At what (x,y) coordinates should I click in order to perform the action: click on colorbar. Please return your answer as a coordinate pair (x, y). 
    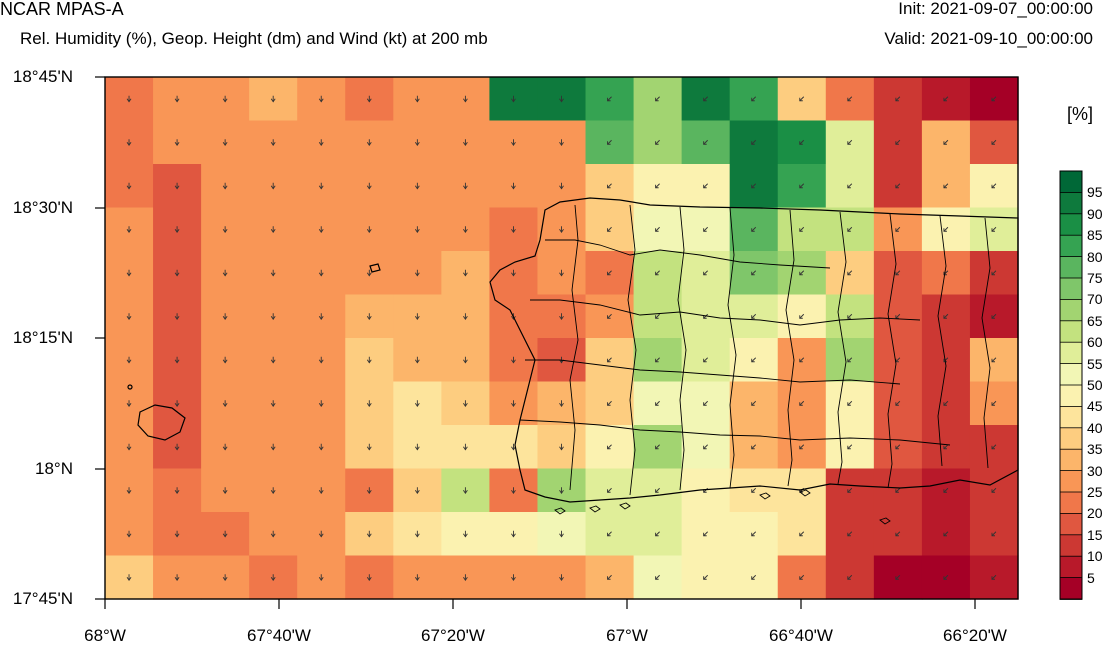
    Looking at the image, I should click on (1071, 385).